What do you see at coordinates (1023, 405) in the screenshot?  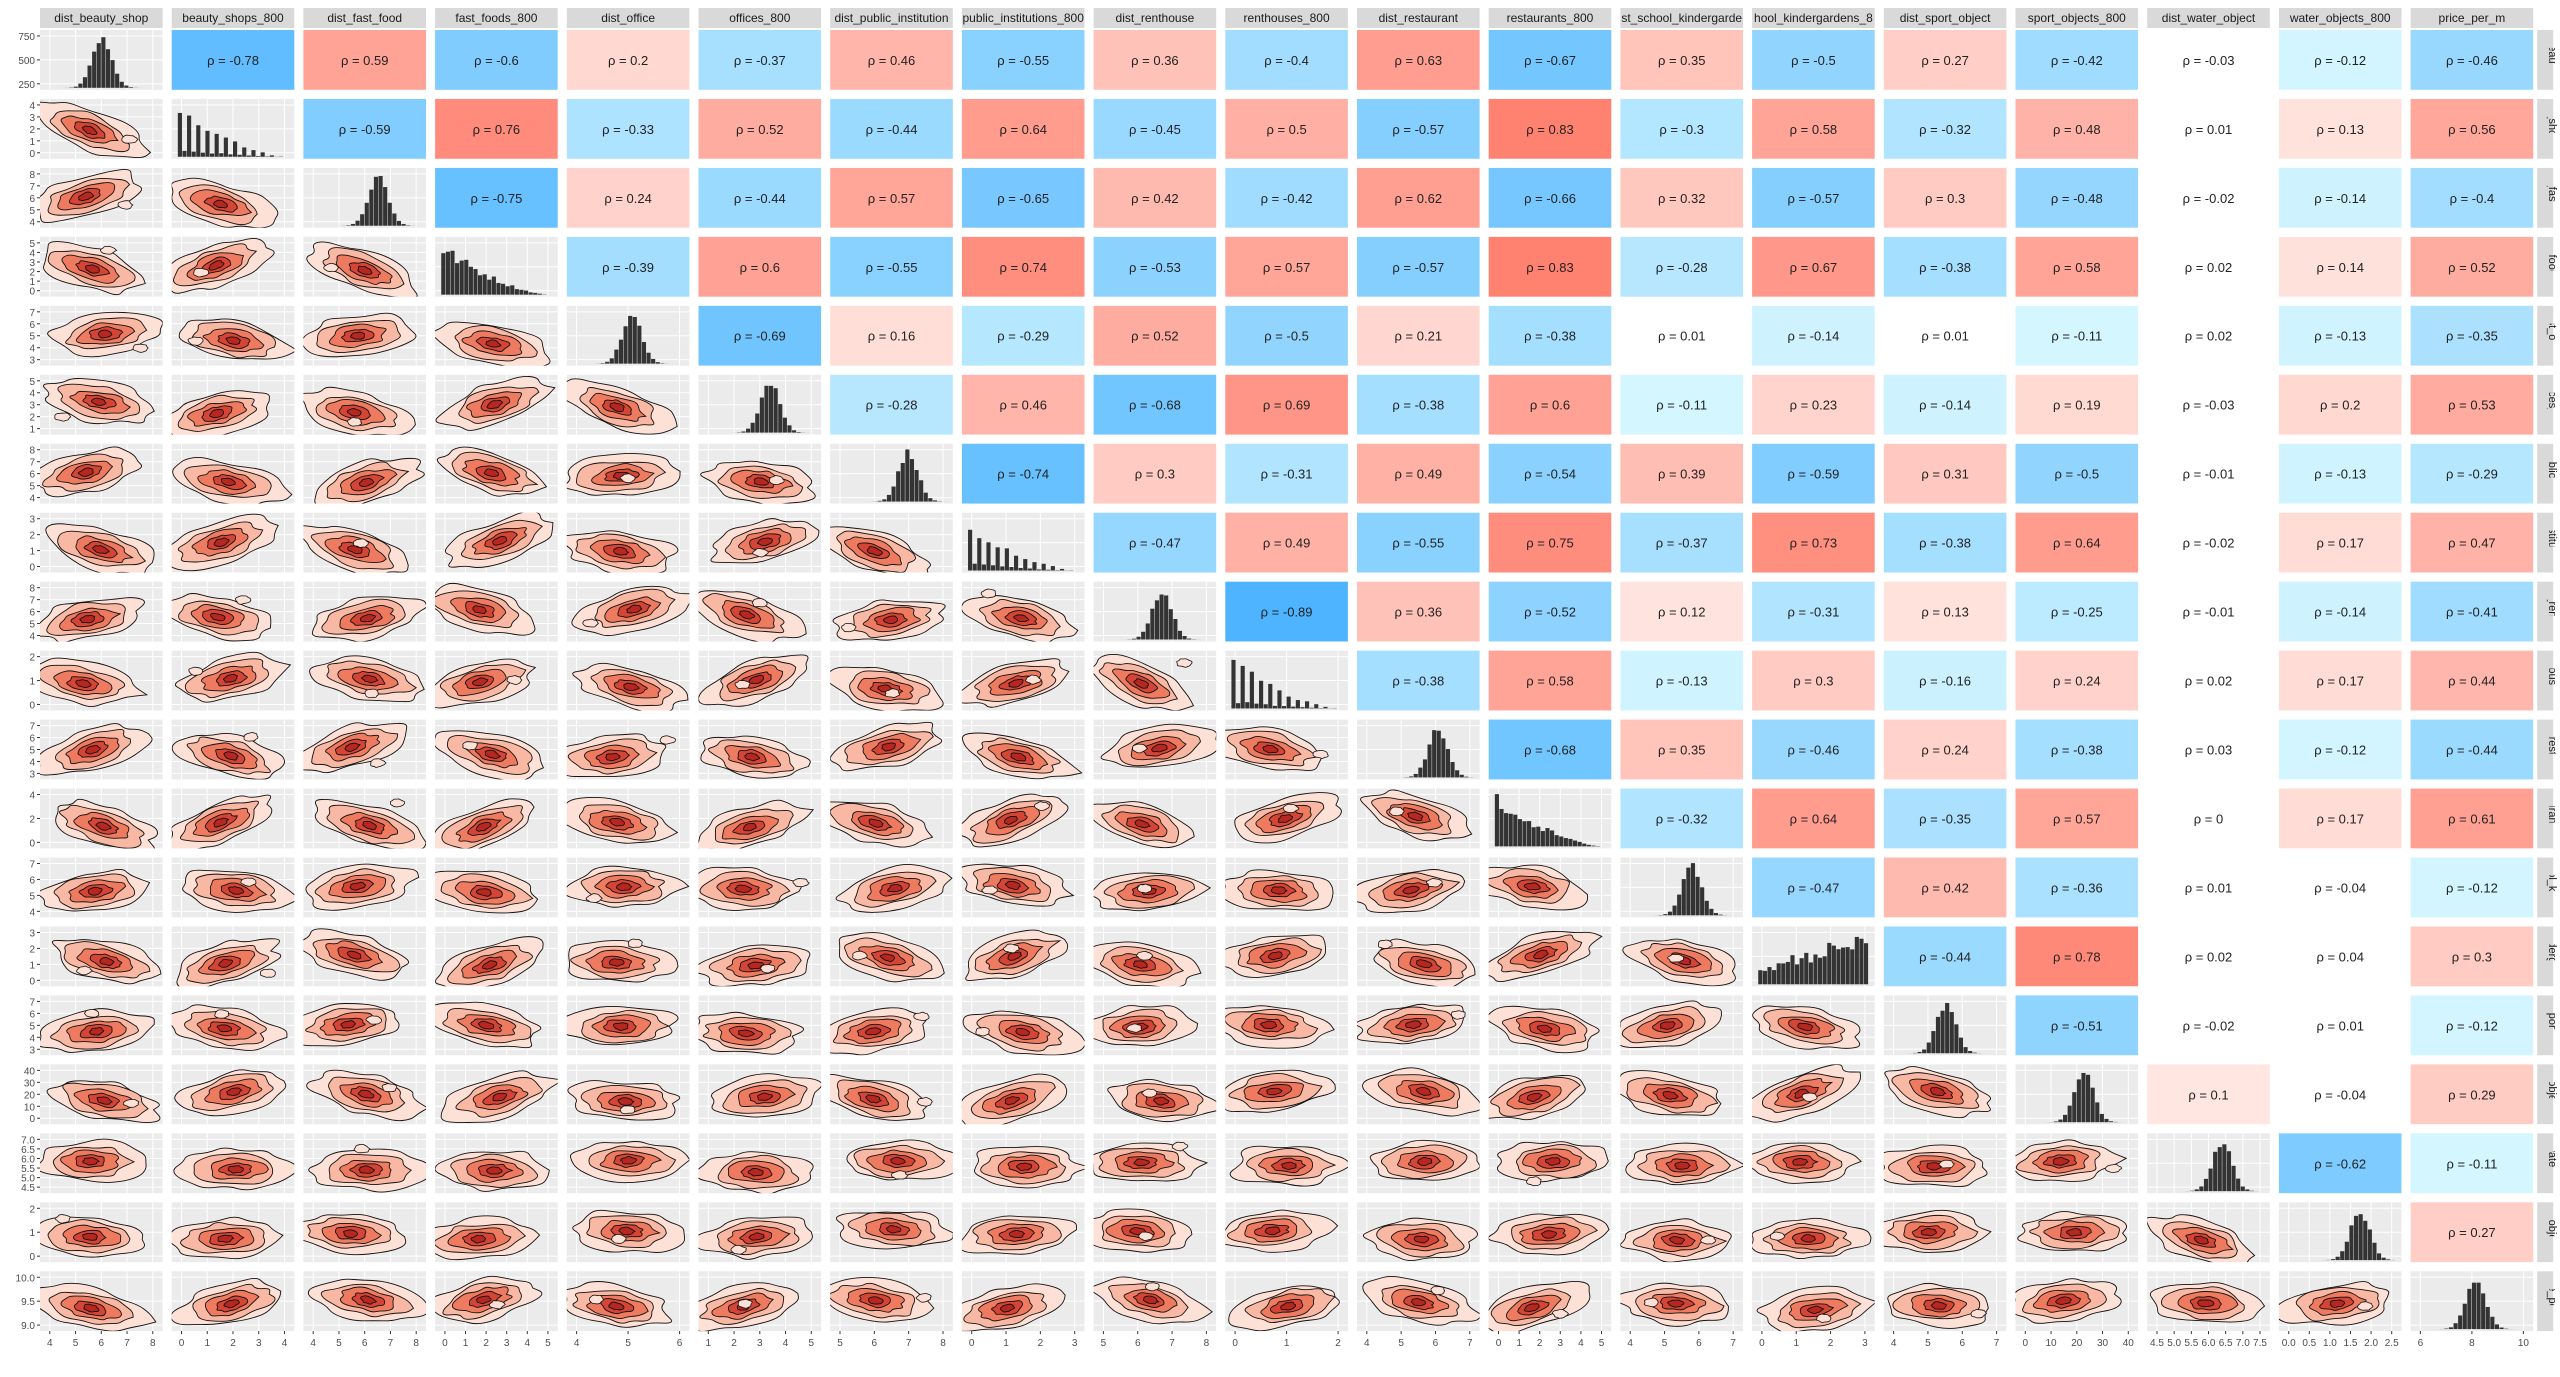 I see `correlation-label: ρ = 0.46` at bounding box center [1023, 405].